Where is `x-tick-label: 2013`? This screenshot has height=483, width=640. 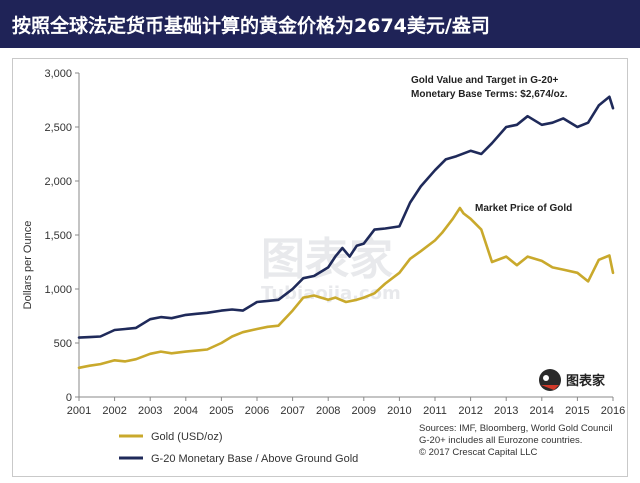
x-tick-label: 2013 is located at coordinates (506, 411).